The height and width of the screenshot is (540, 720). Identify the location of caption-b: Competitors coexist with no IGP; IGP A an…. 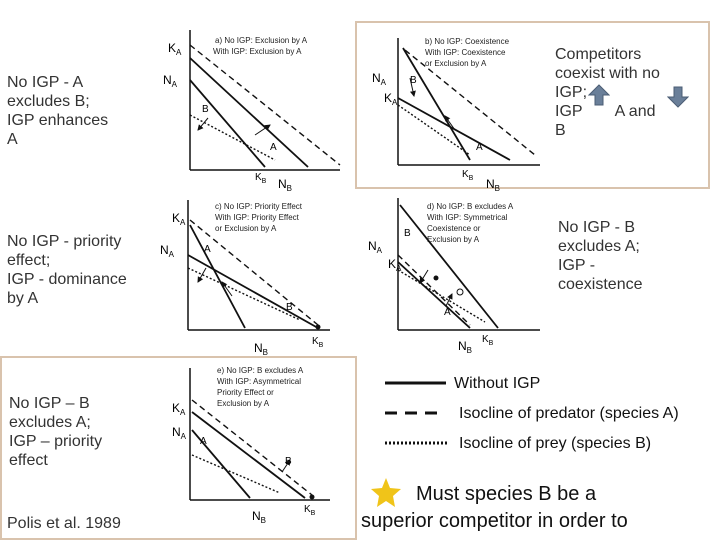
(607, 92).